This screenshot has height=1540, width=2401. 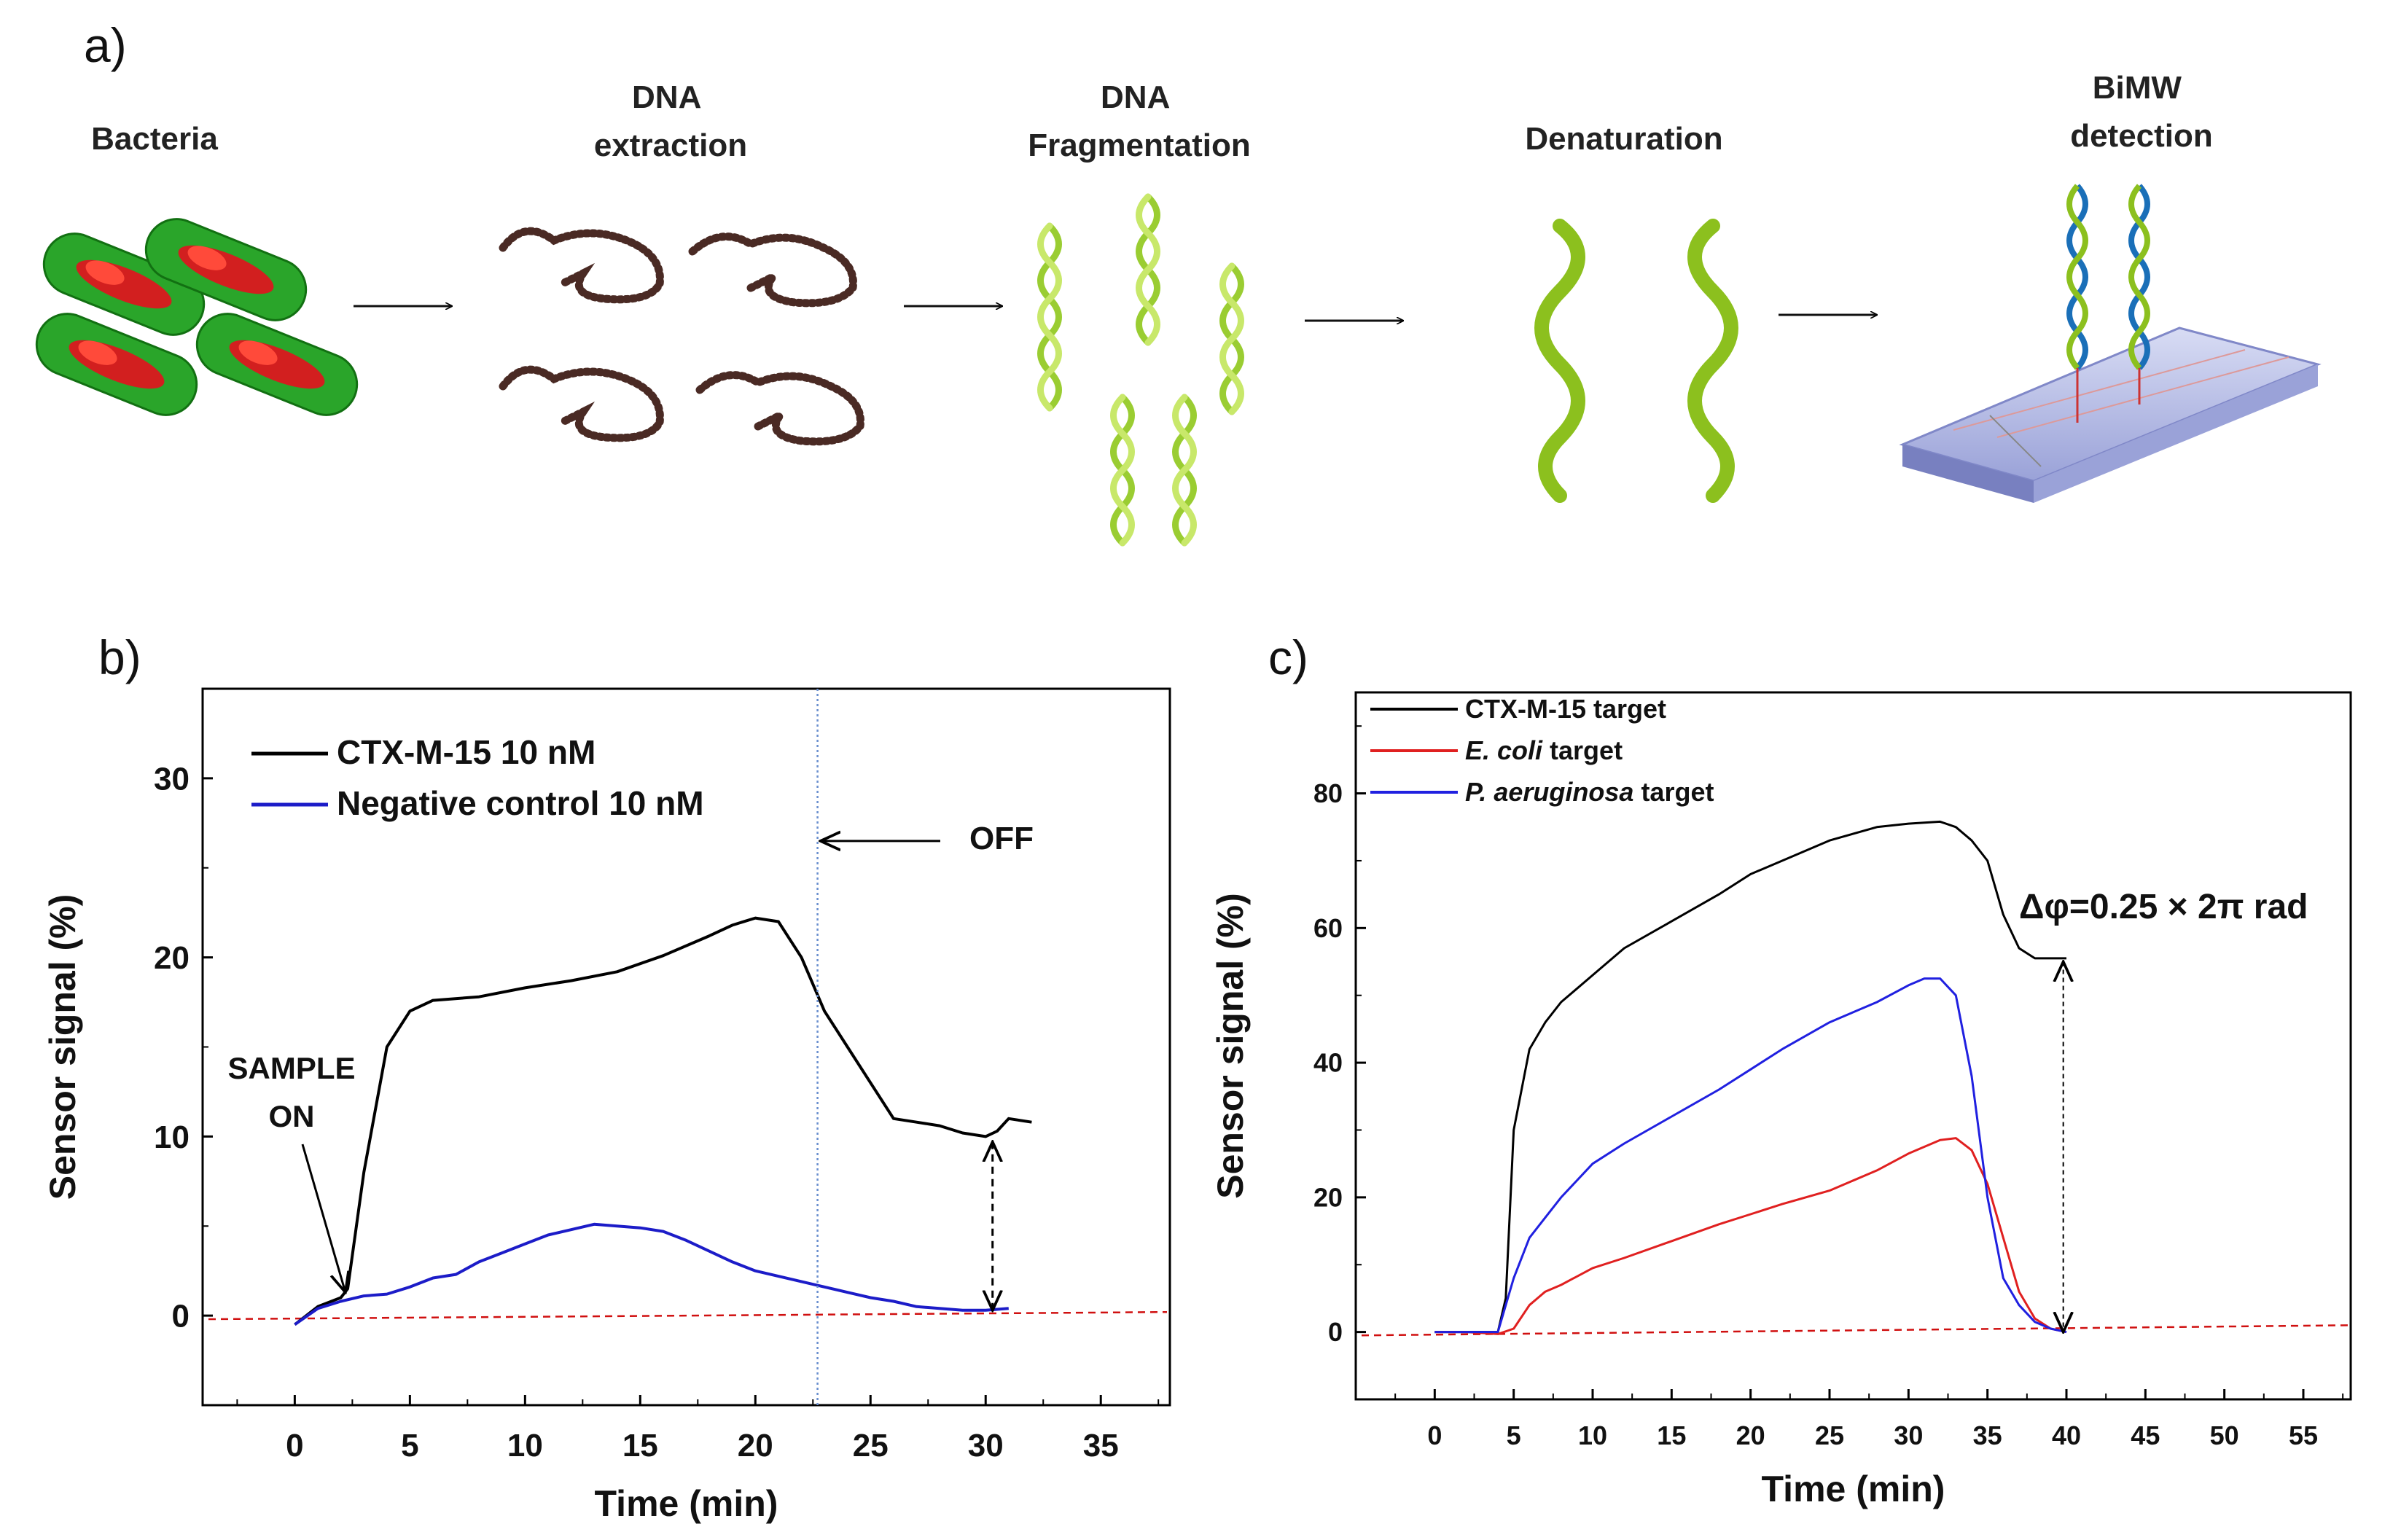 What do you see at coordinates (105, 45) in the screenshot?
I see `panel-a-label: a)` at bounding box center [105, 45].